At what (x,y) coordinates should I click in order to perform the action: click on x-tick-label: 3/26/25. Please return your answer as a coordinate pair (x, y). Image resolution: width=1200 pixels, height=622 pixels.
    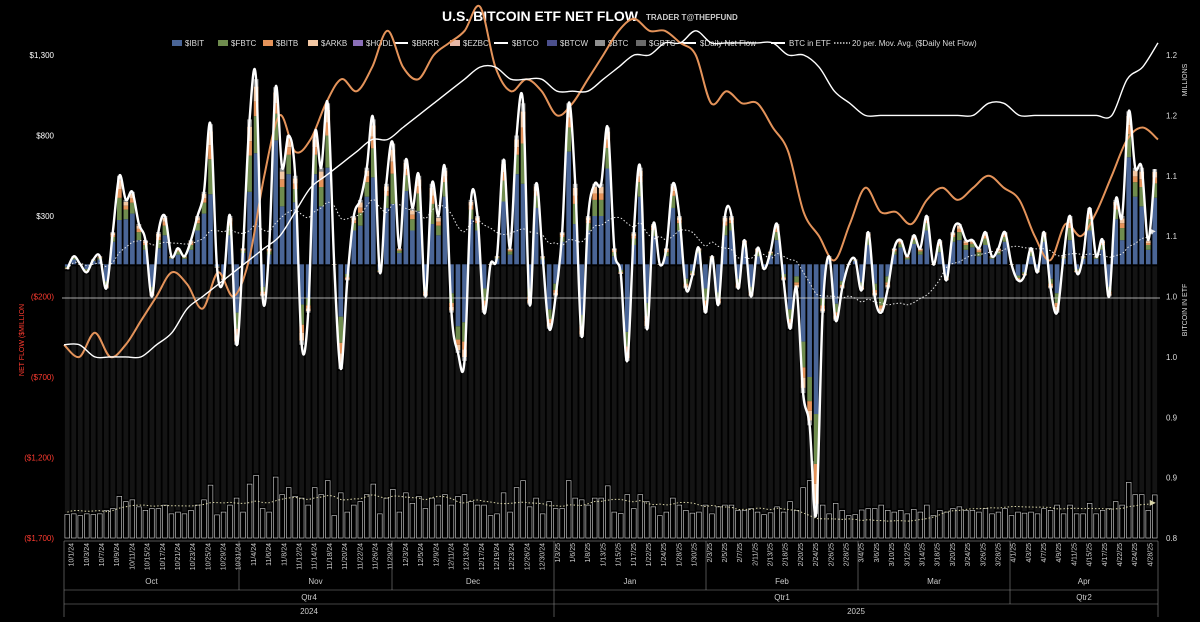
    Looking at the image, I should click on (983, 554).